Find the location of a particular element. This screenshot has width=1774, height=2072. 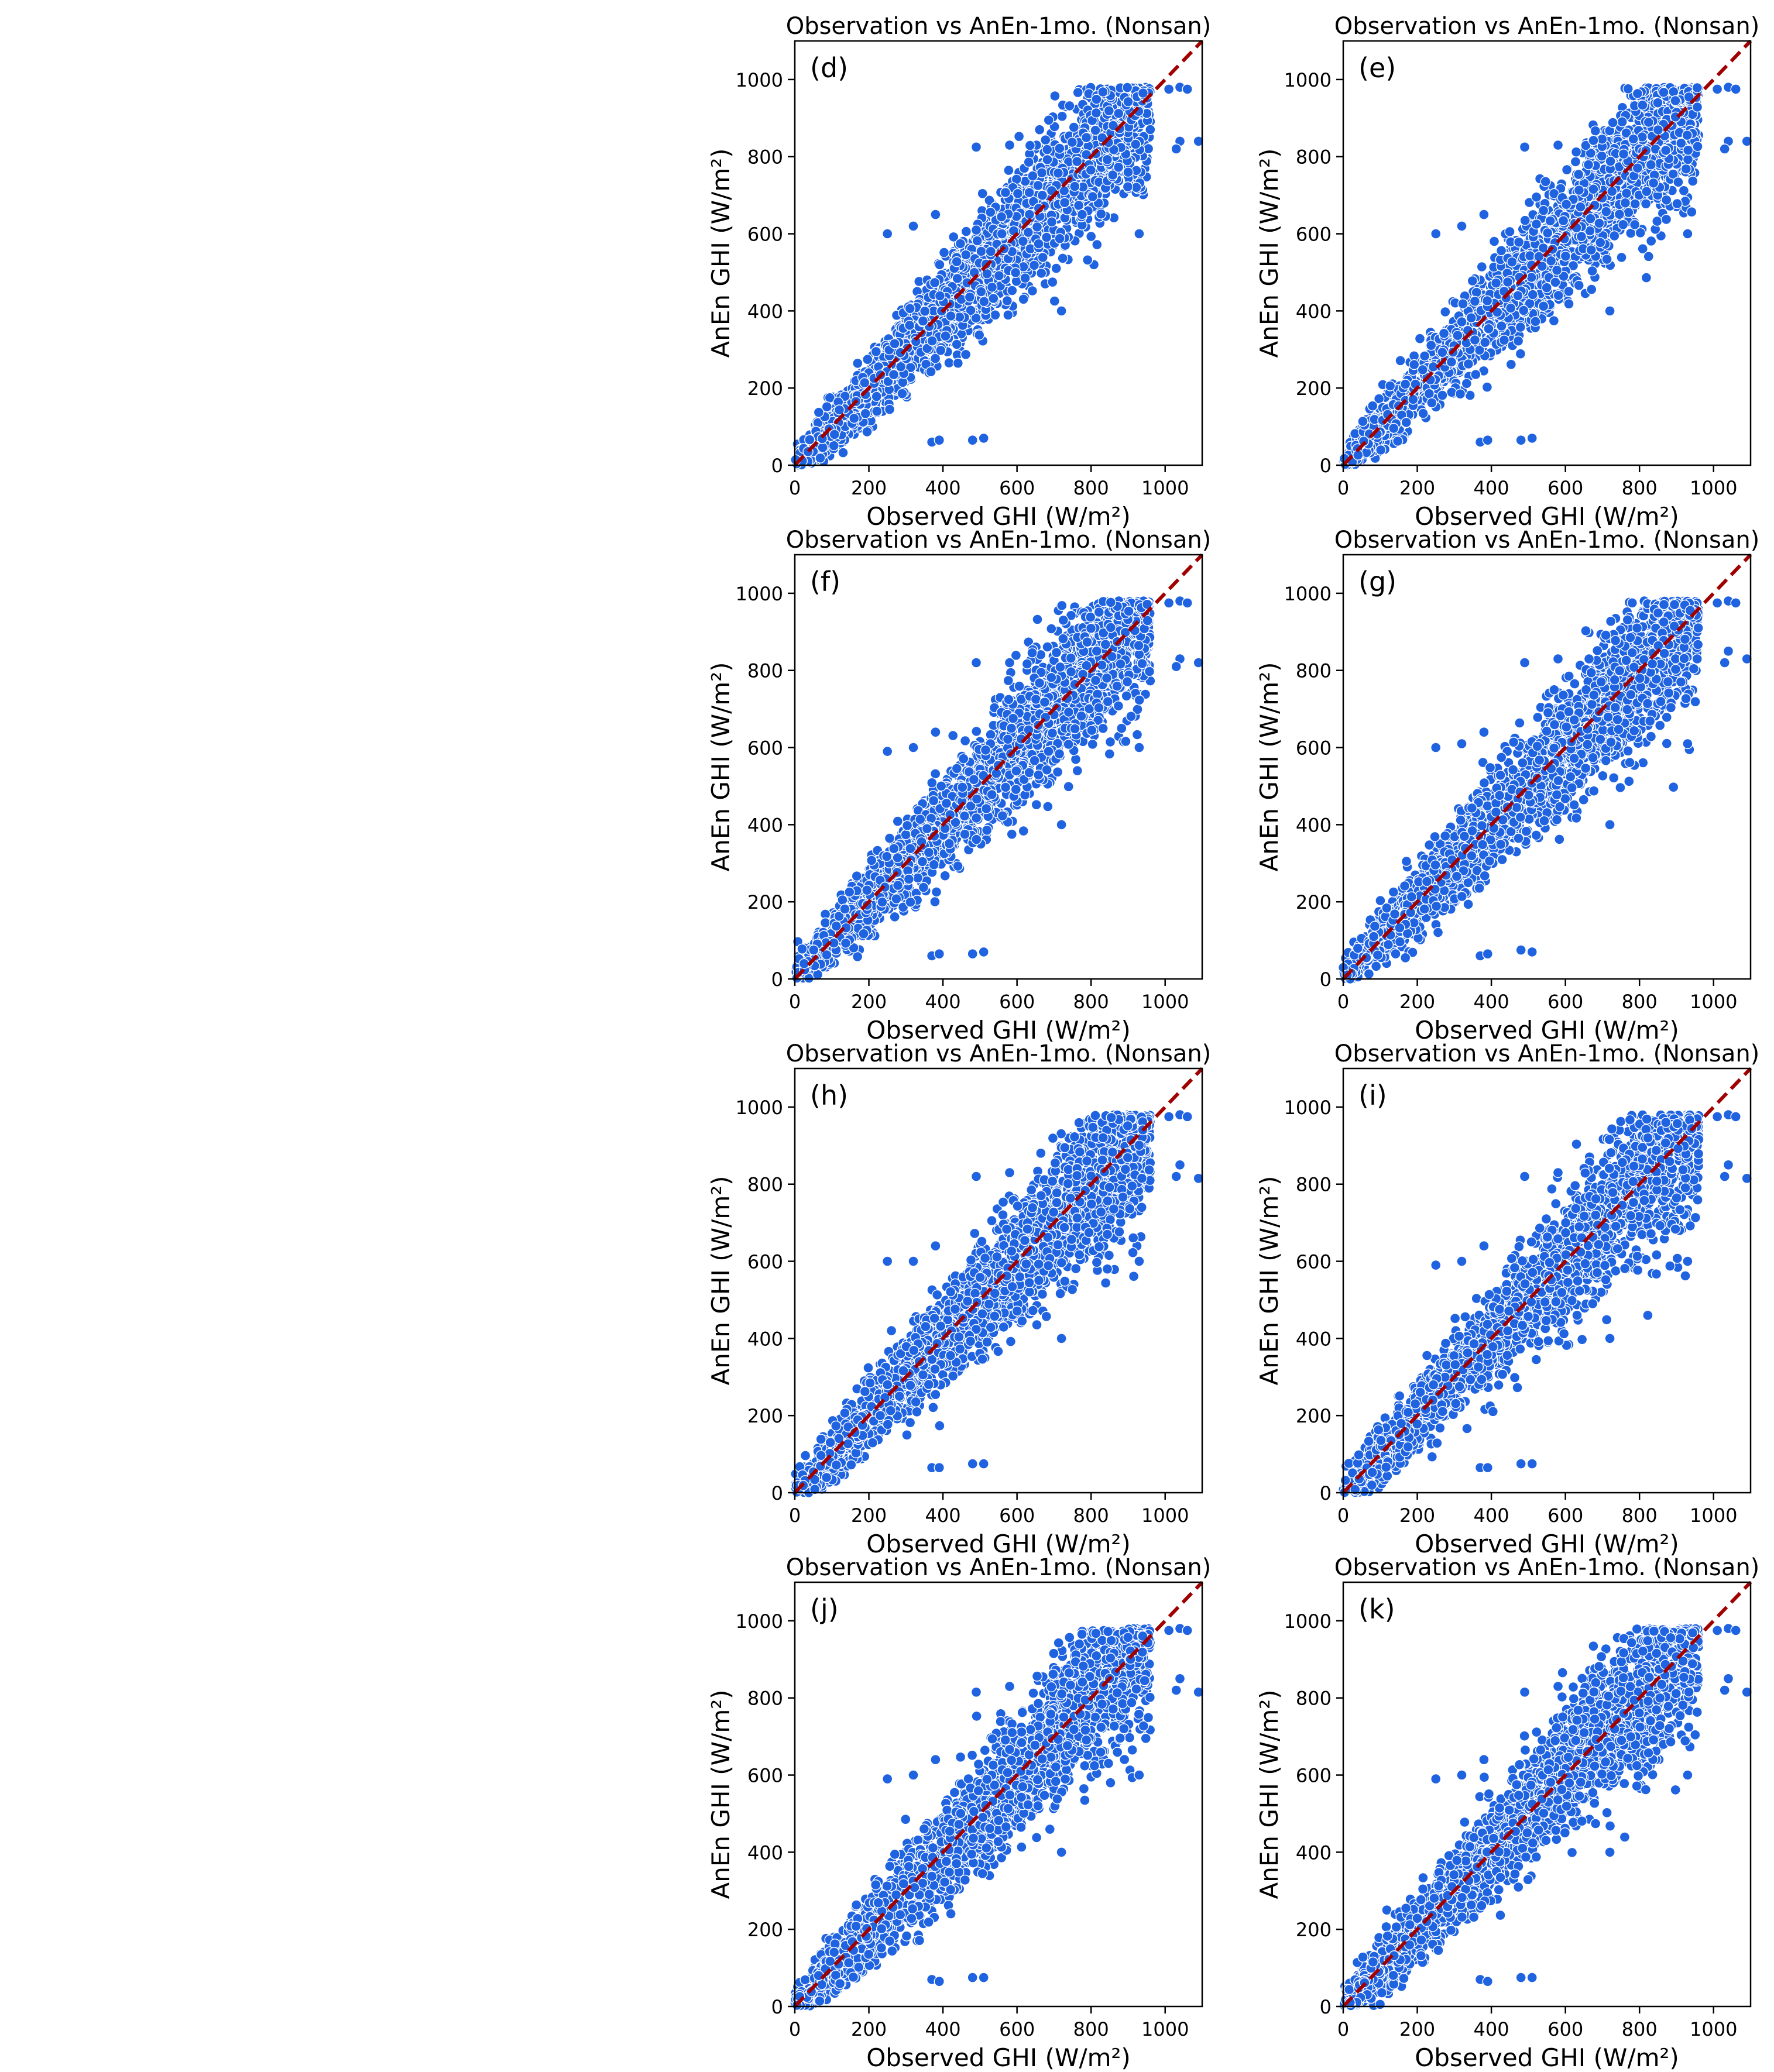

x-tick-label: 200 is located at coordinates (869, 488).